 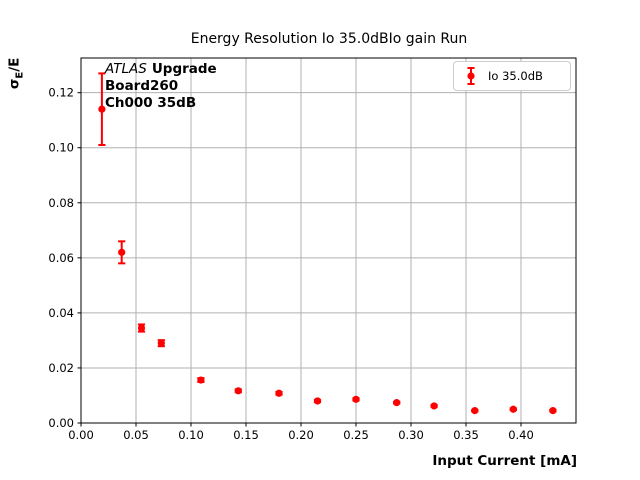 I want to click on errorbar-marker-icon, so click(x=471, y=76).